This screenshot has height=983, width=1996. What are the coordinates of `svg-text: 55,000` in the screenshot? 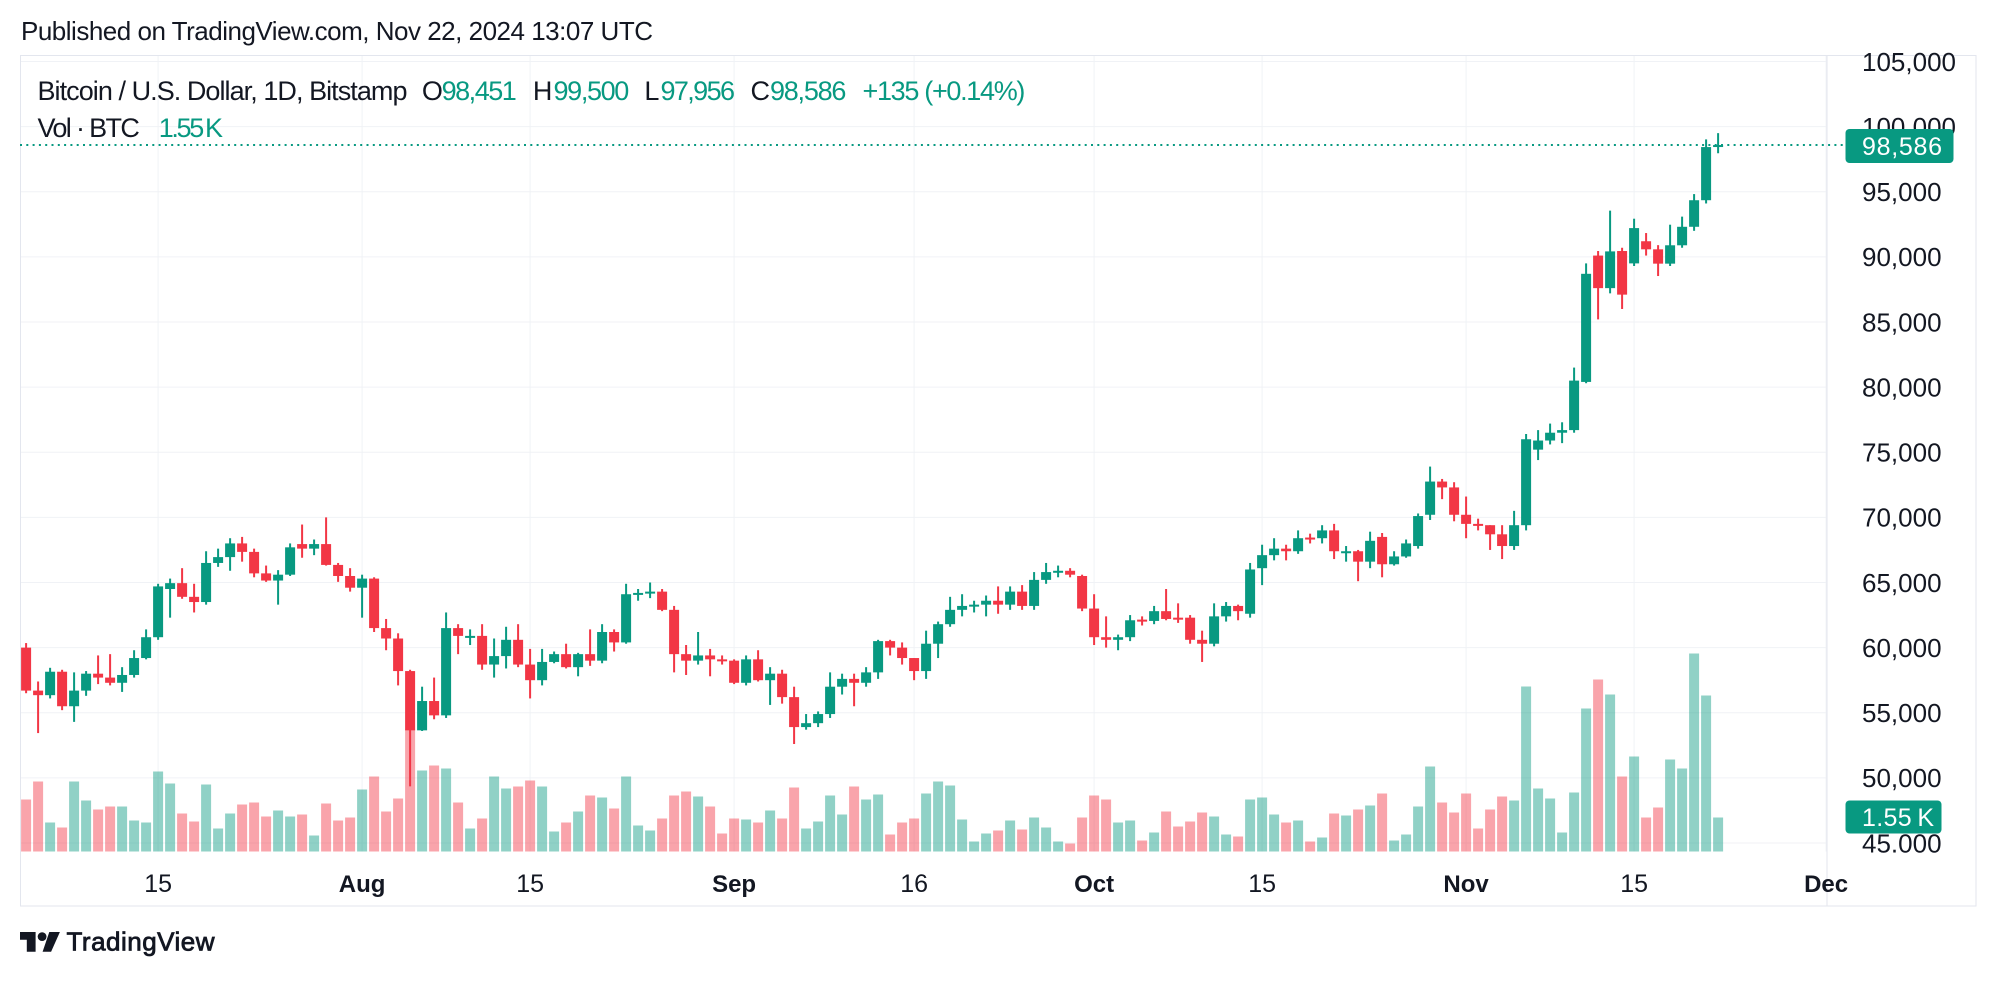 It's located at (1902, 713).